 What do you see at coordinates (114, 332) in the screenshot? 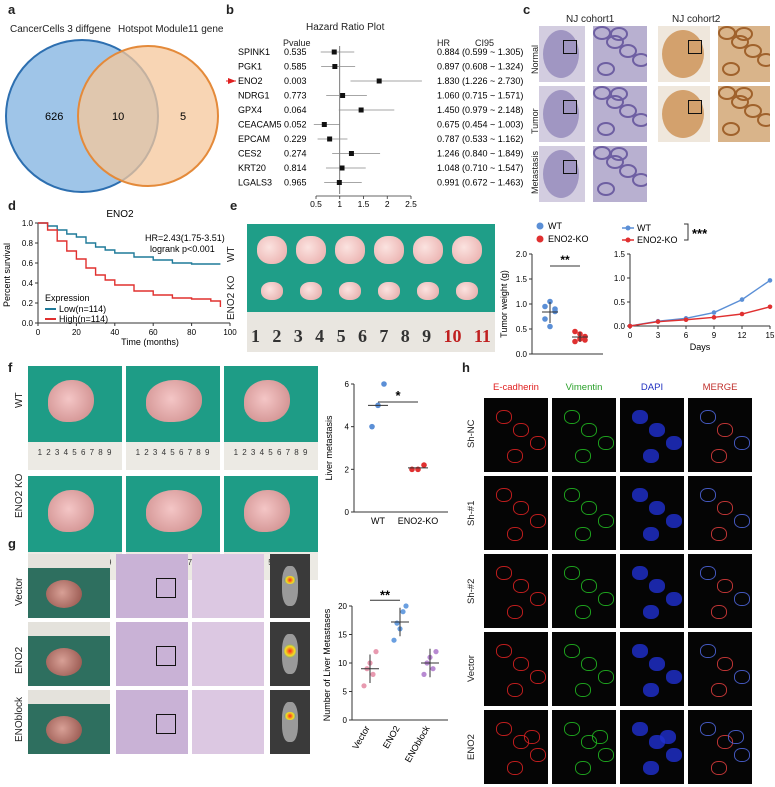
I see `km-x-tick-label: 40` at bounding box center [114, 332].